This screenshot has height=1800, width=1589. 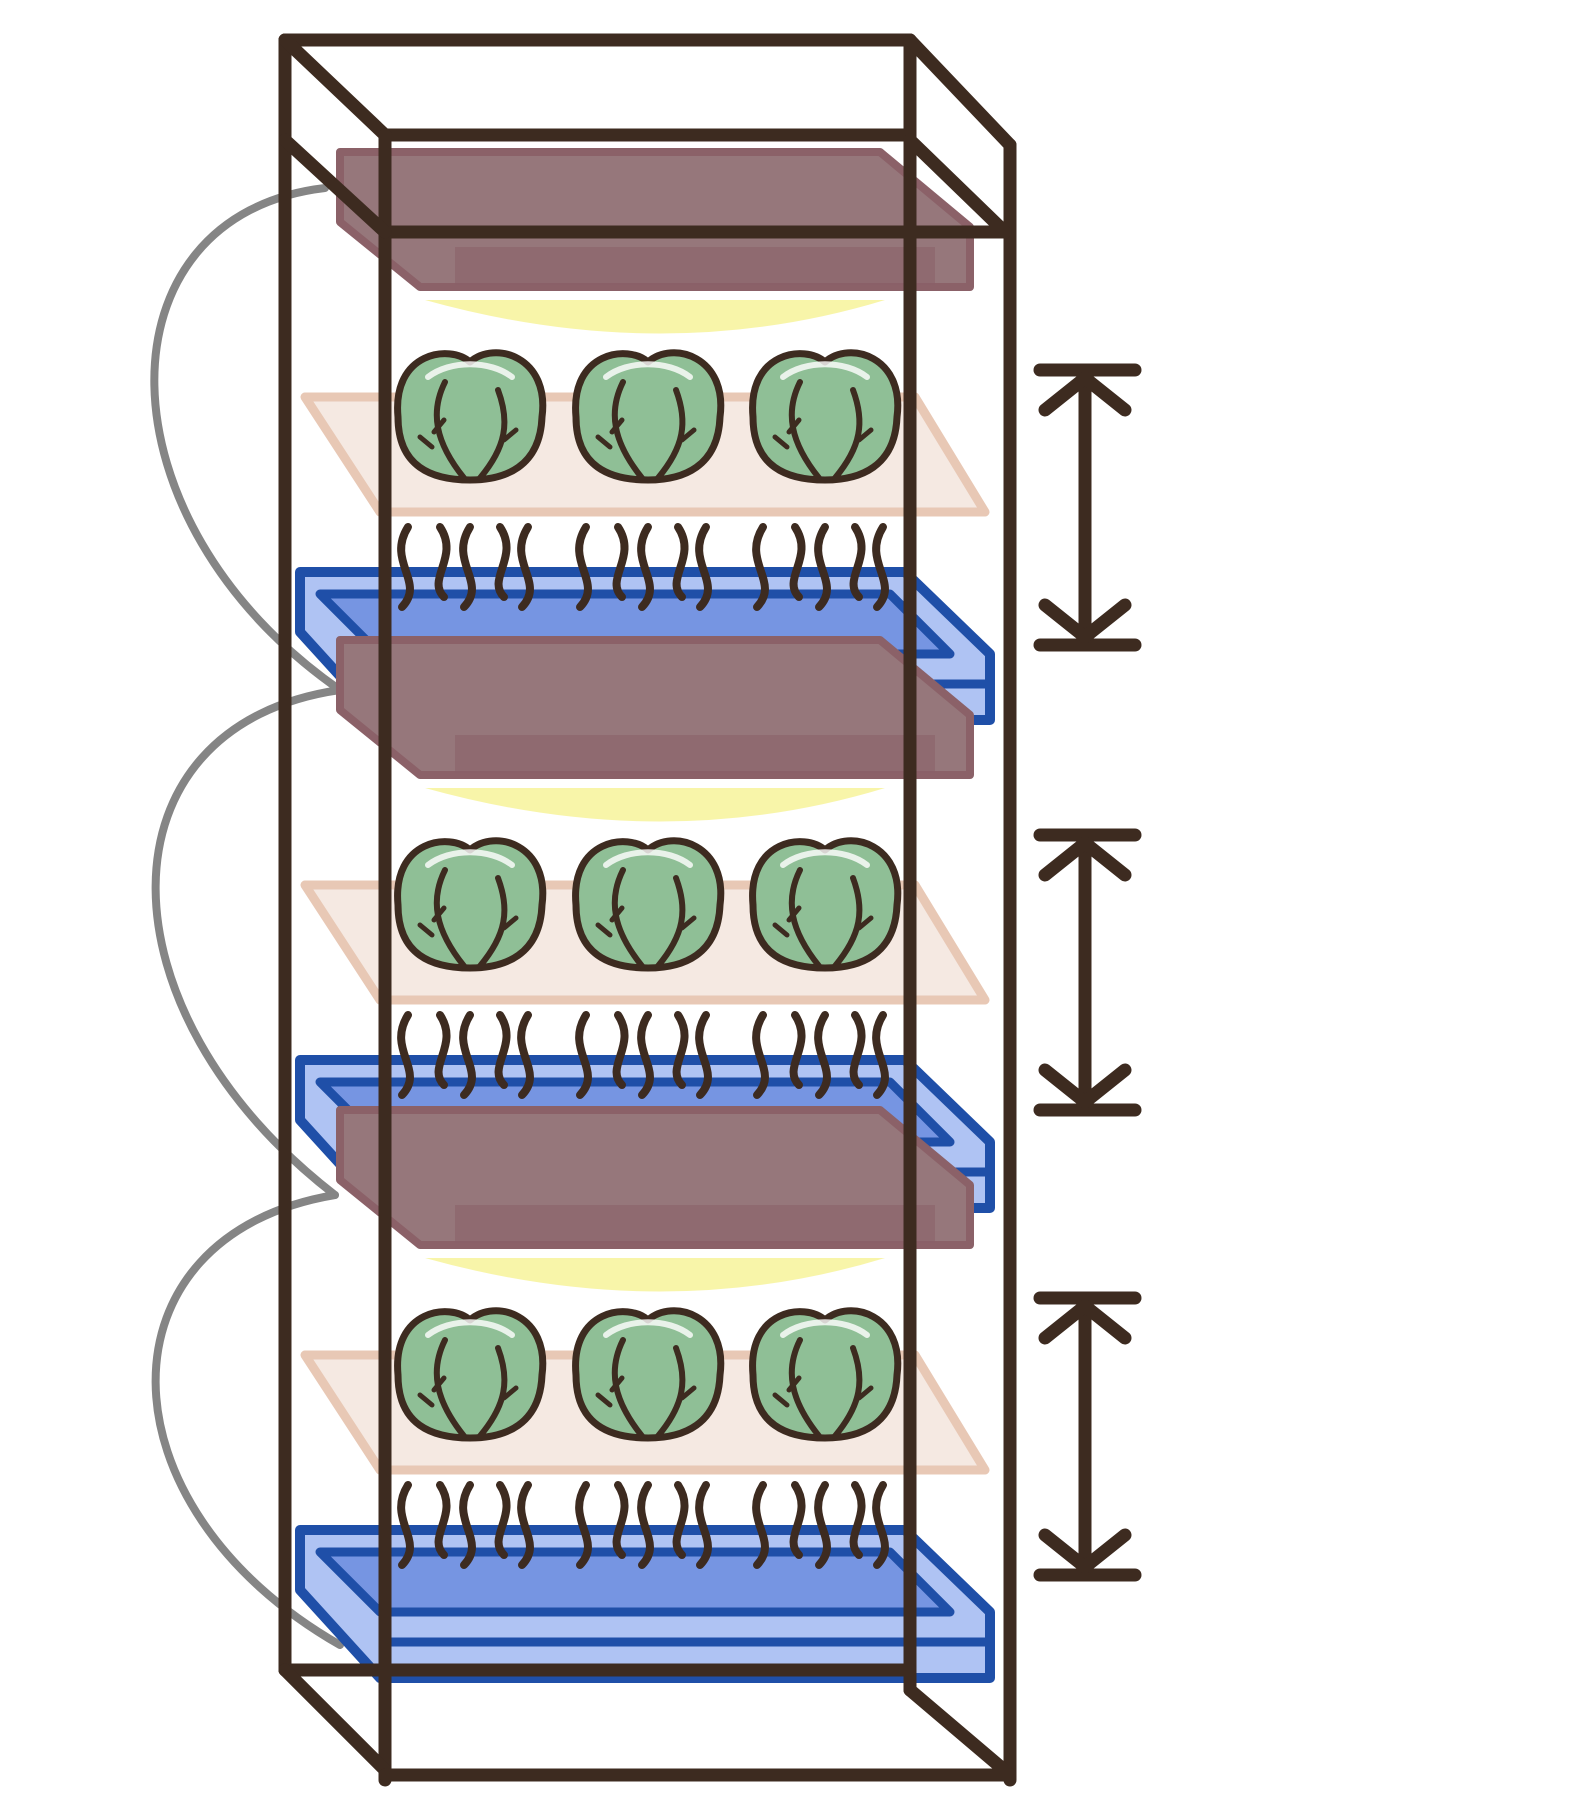 I want to click on recirculation-pipes, so click(x=247, y=916).